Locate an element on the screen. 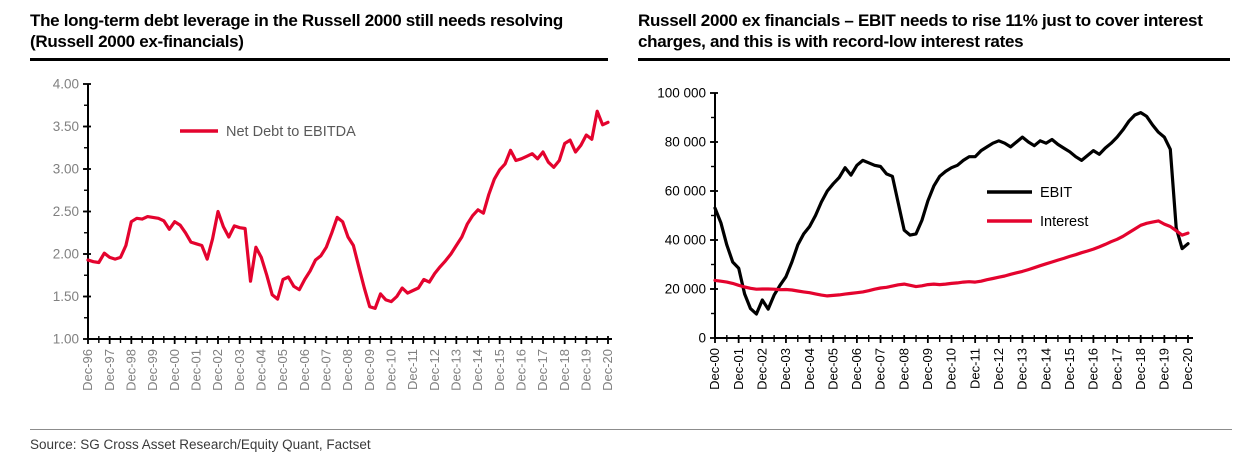 This screenshot has width=1256, height=467. svg-text: Interest is located at coordinates (1064, 222).